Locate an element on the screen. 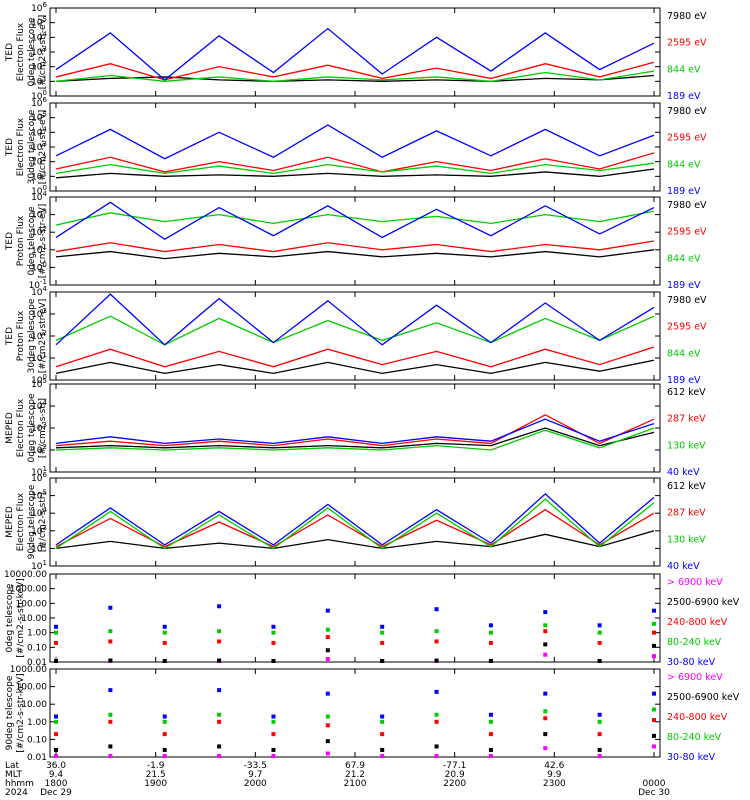 Image resolution: width=750 pixels, height=800 pixels. legend-entry: 130 keV is located at coordinates (686, 445).